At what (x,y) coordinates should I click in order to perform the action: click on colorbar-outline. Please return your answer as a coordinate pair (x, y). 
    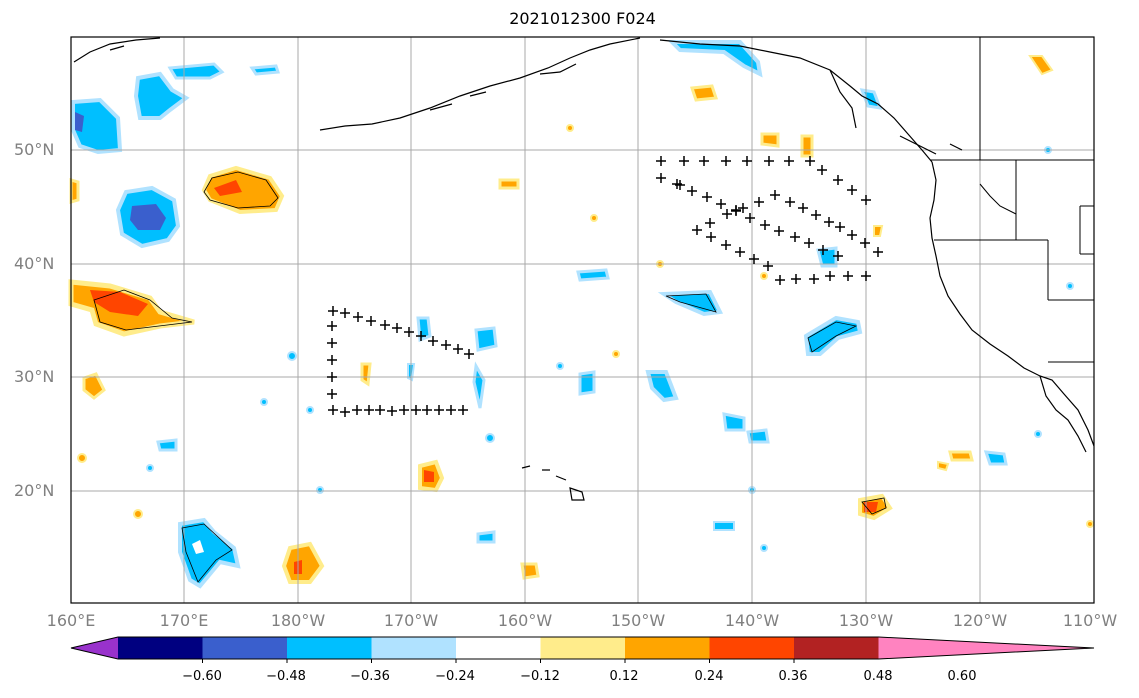
    Looking at the image, I should click on (582, 648).